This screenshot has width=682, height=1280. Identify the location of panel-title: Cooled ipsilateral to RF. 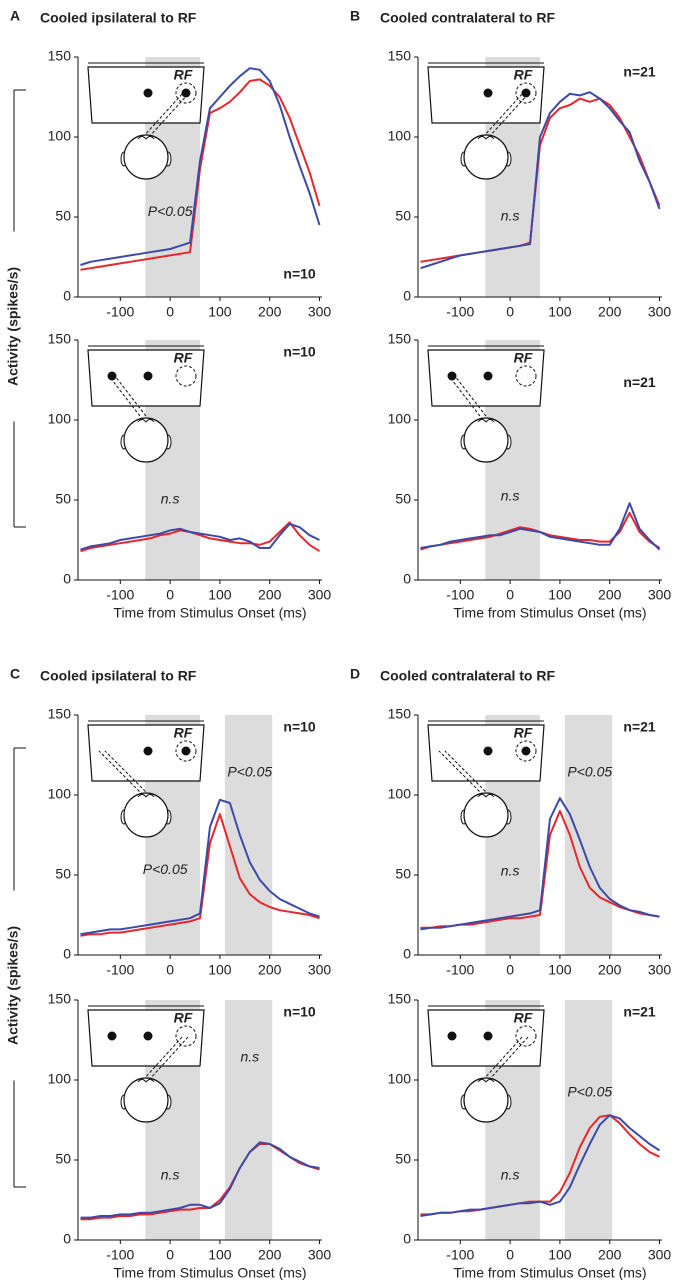
(118, 676).